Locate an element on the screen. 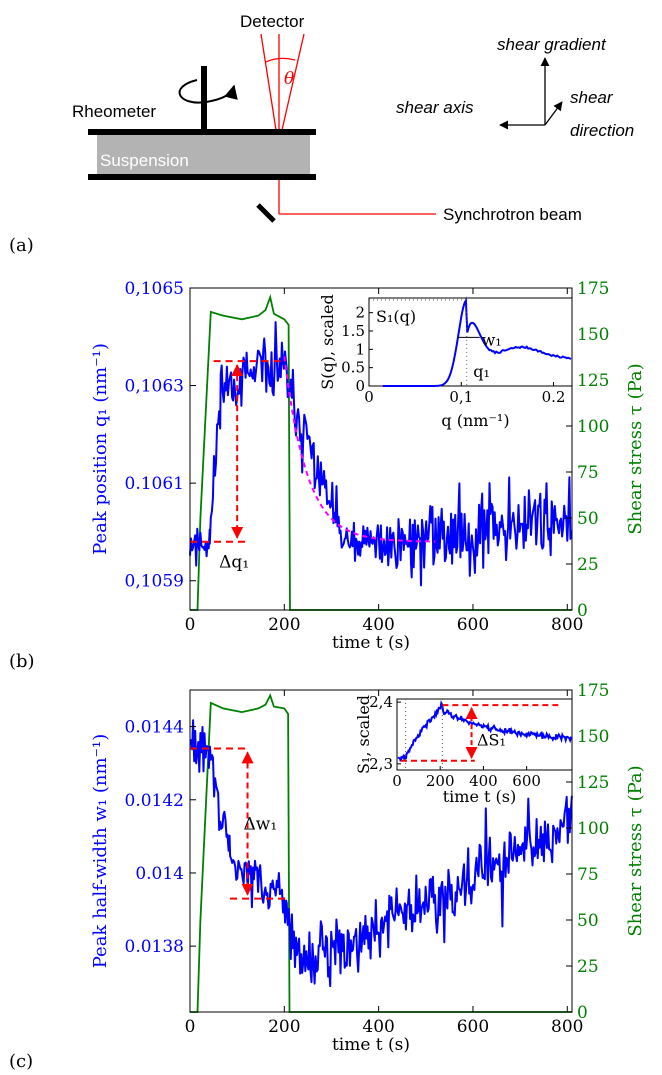 This screenshot has width=662, height=1075. beam-label: Synchrotron beam is located at coordinates (512, 214).